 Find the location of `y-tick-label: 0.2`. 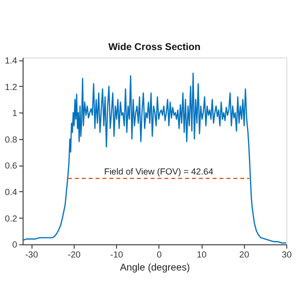

y-tick-label: 0.2 is located at coordinates (11, 218).